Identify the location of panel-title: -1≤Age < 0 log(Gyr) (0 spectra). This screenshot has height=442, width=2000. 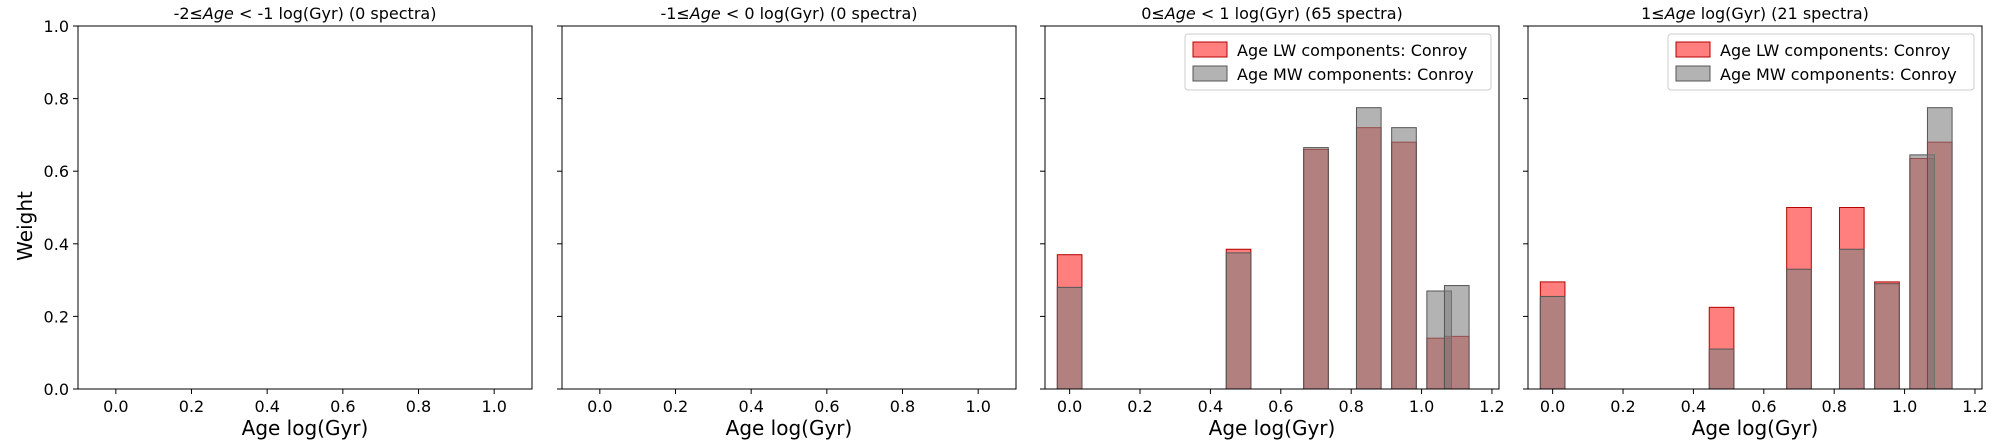
(788, 13).